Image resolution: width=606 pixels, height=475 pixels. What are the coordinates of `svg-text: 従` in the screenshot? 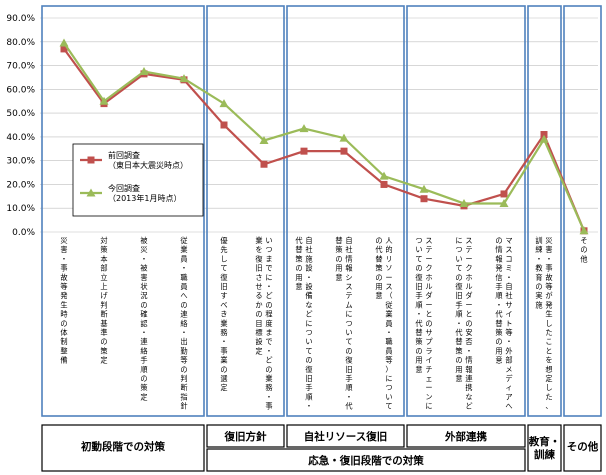 It's located at (183, 240).